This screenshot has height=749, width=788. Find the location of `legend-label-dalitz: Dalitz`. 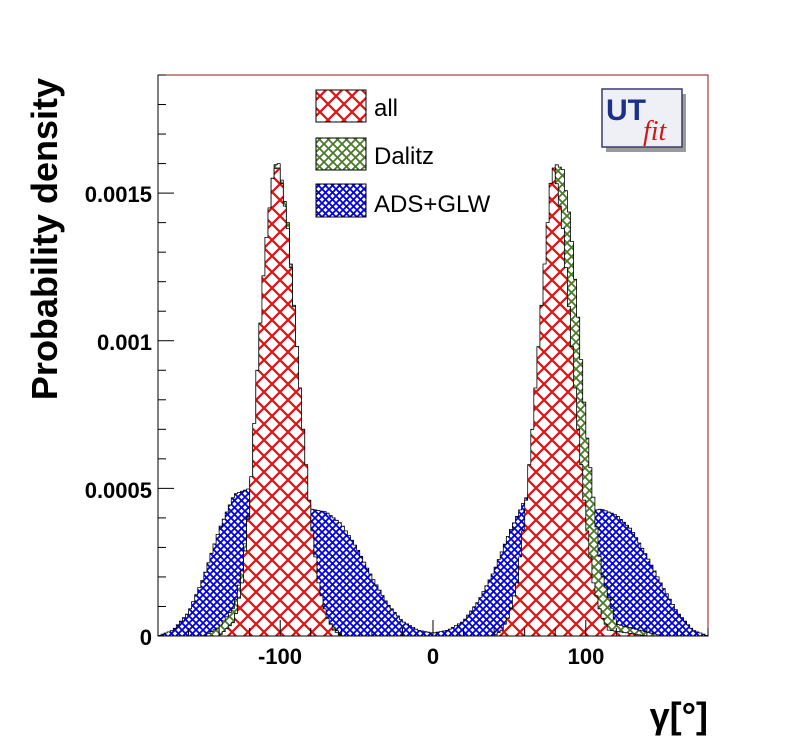

legend-label-dalitz: Dalitz is located at coordinates (404, 156).